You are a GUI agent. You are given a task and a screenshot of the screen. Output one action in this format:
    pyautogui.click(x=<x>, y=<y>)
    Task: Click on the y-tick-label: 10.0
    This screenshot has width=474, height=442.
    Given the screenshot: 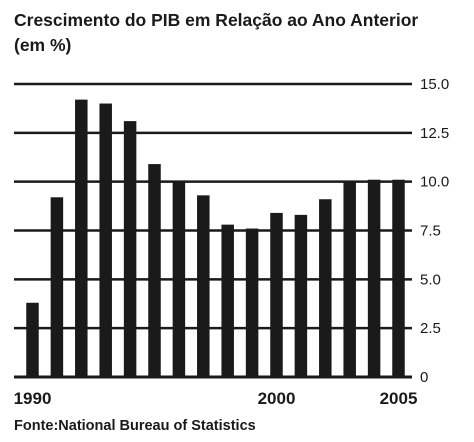 What is the action you would take?
    pyautogui.click(x=434, y=182)
    